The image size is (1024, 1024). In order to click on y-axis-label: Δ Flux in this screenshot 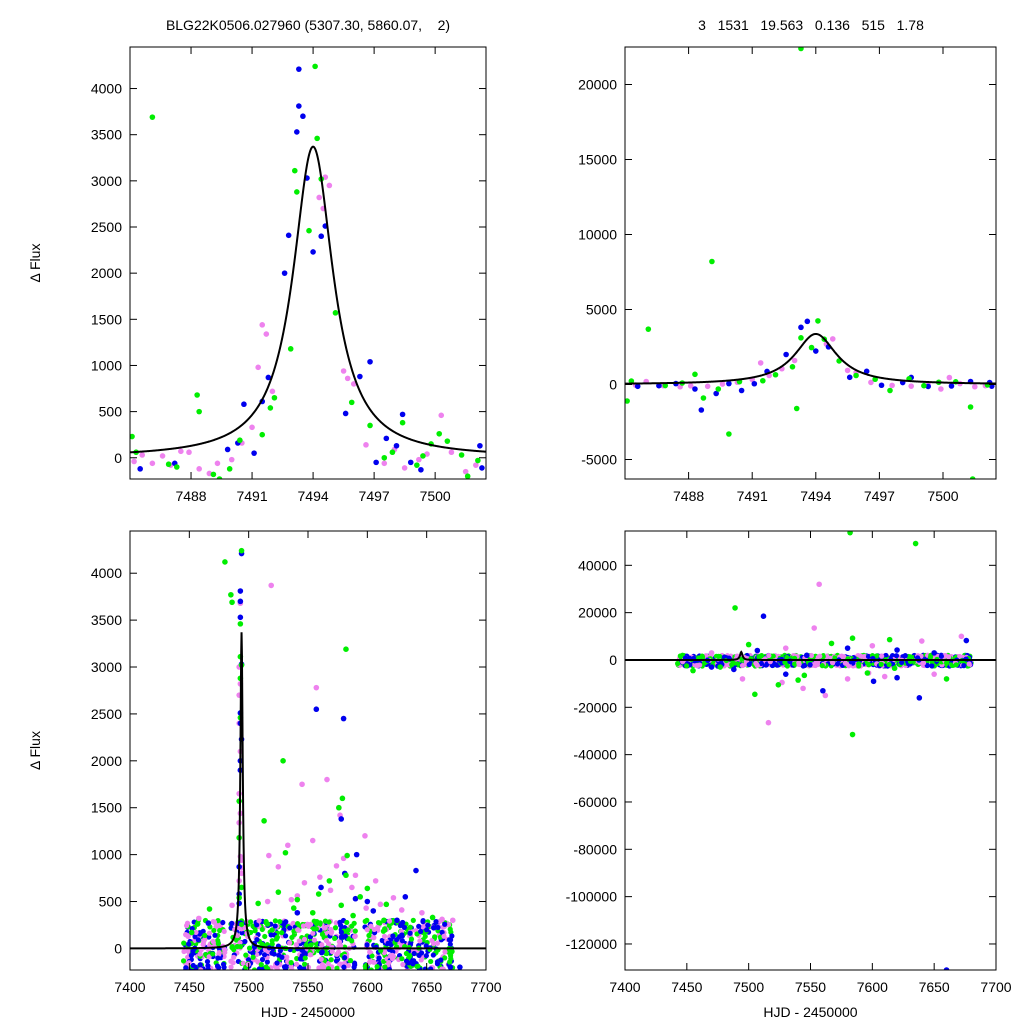, I will do `click(35, 263)`.